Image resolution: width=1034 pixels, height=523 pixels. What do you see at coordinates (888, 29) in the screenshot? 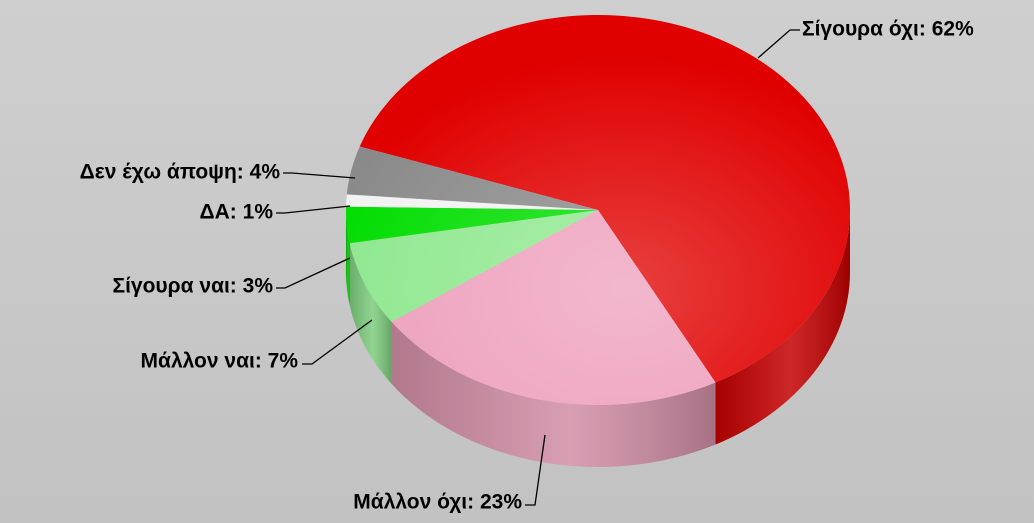
I see `data-label: Σίγουρα όχι: 62%` at bounding box center [888, 29].